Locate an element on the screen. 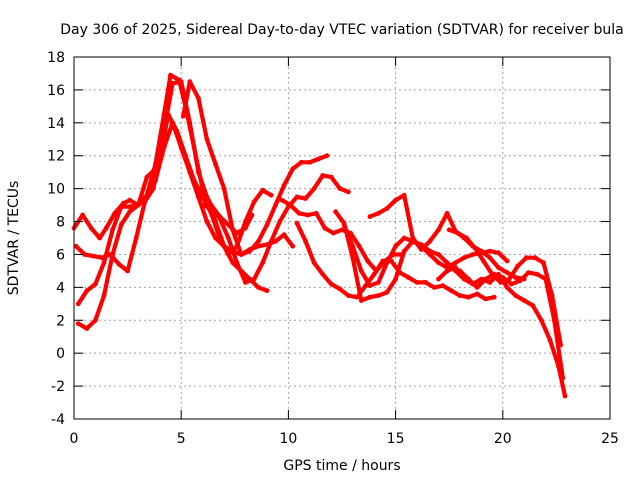  x-tick-labels: 0 5 10 15 20 25 is located at coordinates (344, 439).